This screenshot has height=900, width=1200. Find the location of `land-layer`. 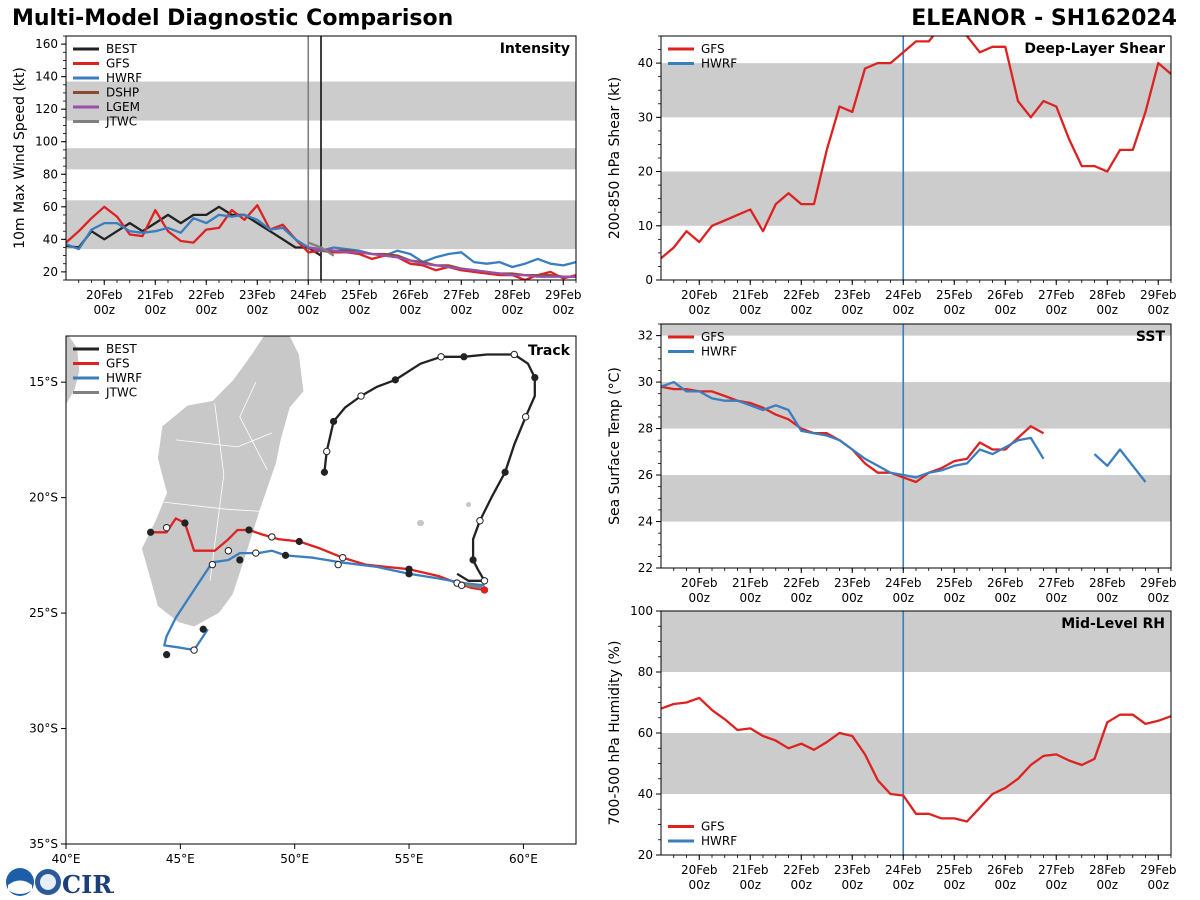

land-layer is located at coordinates (269, 482).